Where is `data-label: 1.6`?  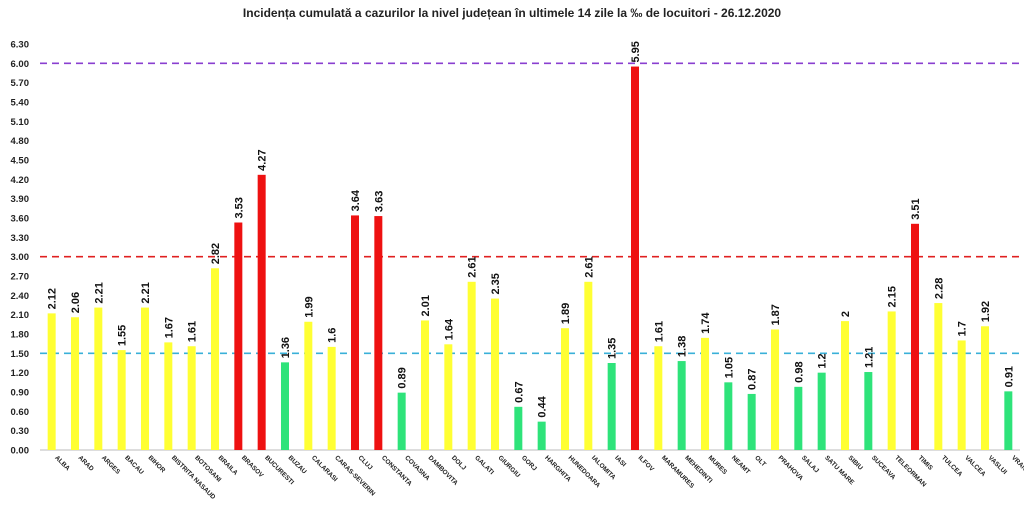 data-label: 1.6 is located at coordinates (333, 335).